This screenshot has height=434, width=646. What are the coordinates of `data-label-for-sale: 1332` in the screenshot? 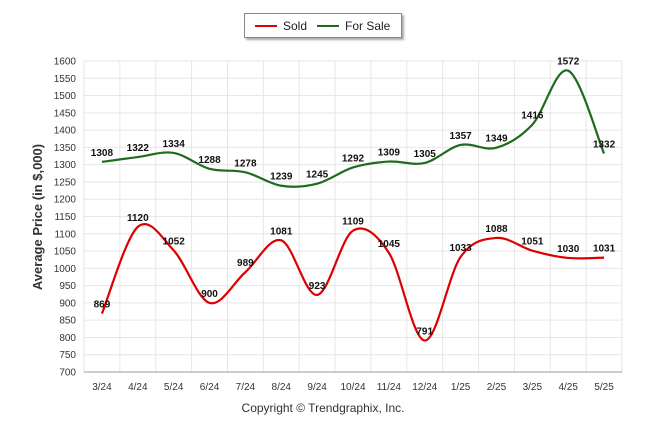 It's located at (604, 145).